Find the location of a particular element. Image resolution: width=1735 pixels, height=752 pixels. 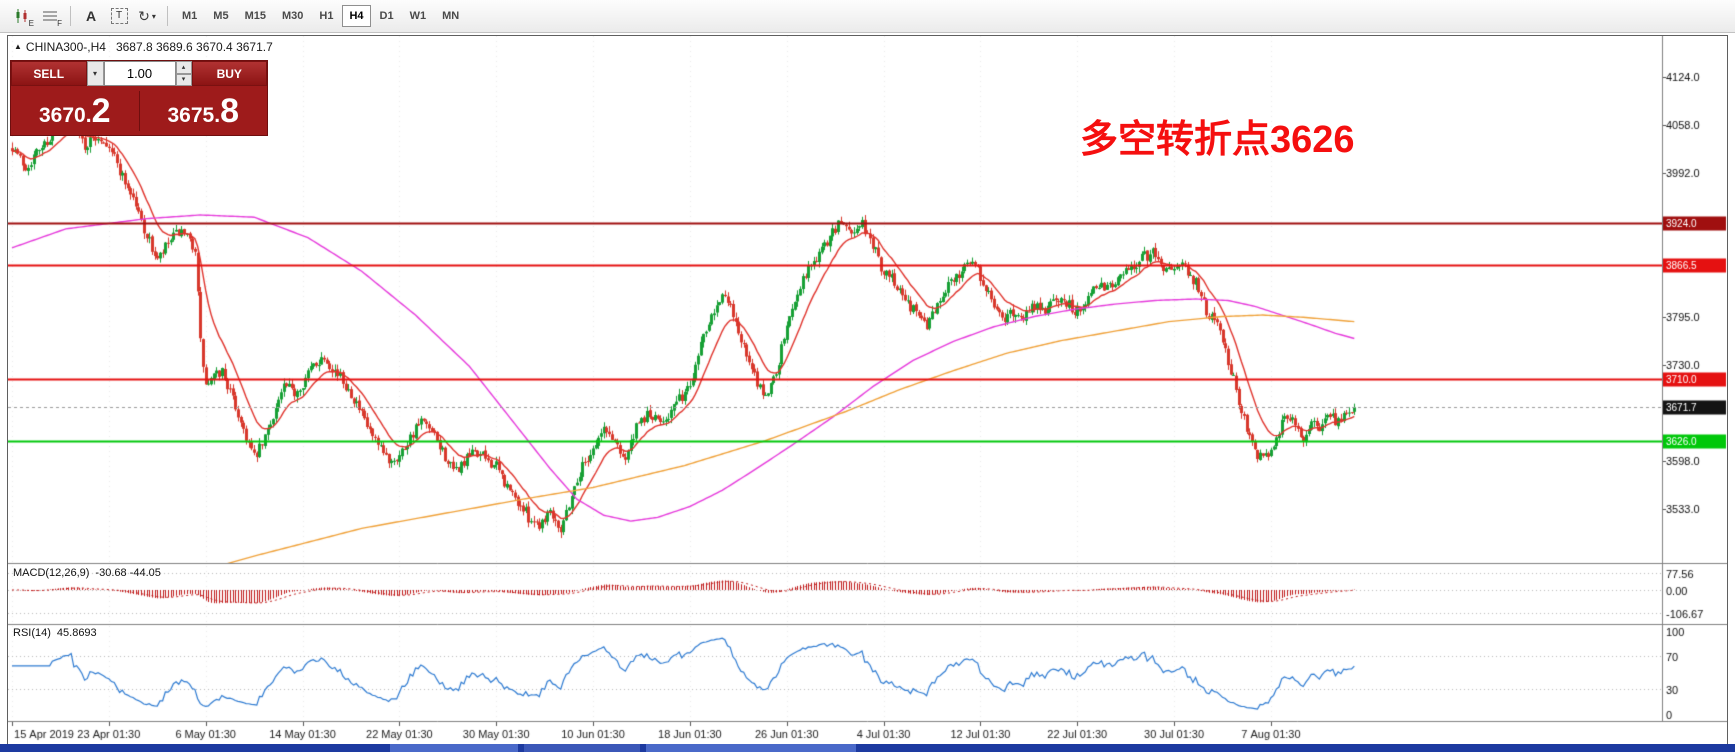

buy-button: BUY is located at coordinates (229, 73).